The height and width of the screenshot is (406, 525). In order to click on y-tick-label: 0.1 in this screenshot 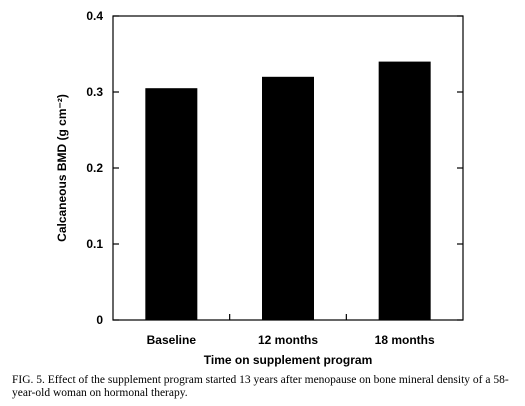, I will do `click(94, 244)`.